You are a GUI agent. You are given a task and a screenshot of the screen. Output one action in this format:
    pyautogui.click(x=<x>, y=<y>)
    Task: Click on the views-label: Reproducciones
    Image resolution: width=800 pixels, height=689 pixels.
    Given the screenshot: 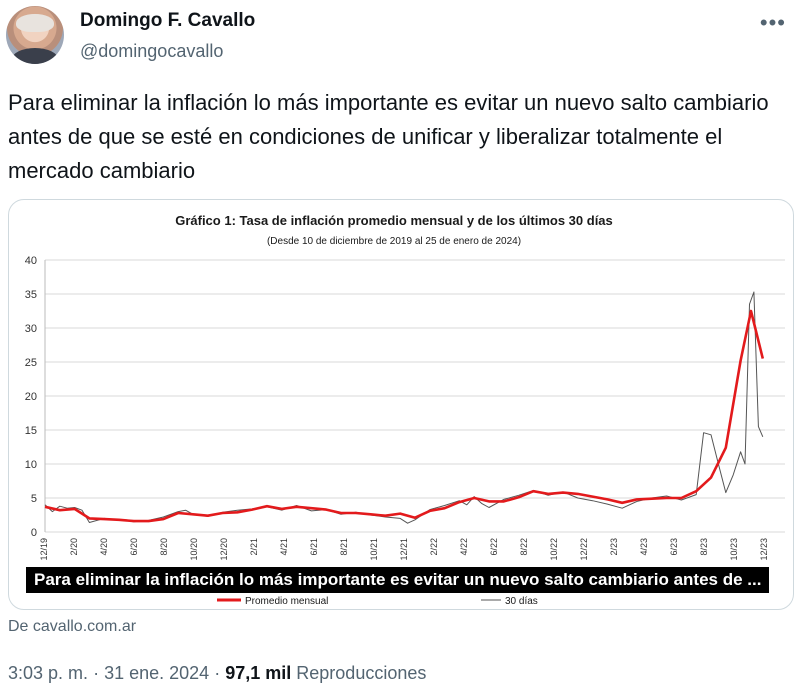 What is the action you would take?
    pyautogui.click(x=361, y=673)
    